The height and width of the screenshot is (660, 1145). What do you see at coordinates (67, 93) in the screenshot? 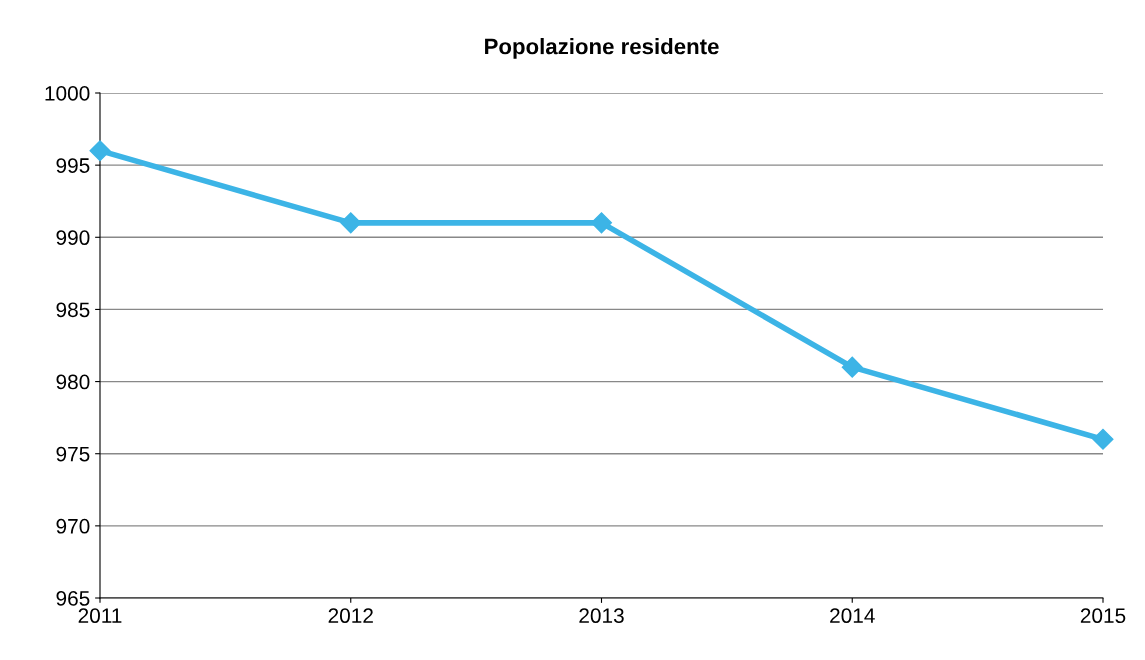
I see `y-tick-label: 1000` at bounding box center [67, 93].